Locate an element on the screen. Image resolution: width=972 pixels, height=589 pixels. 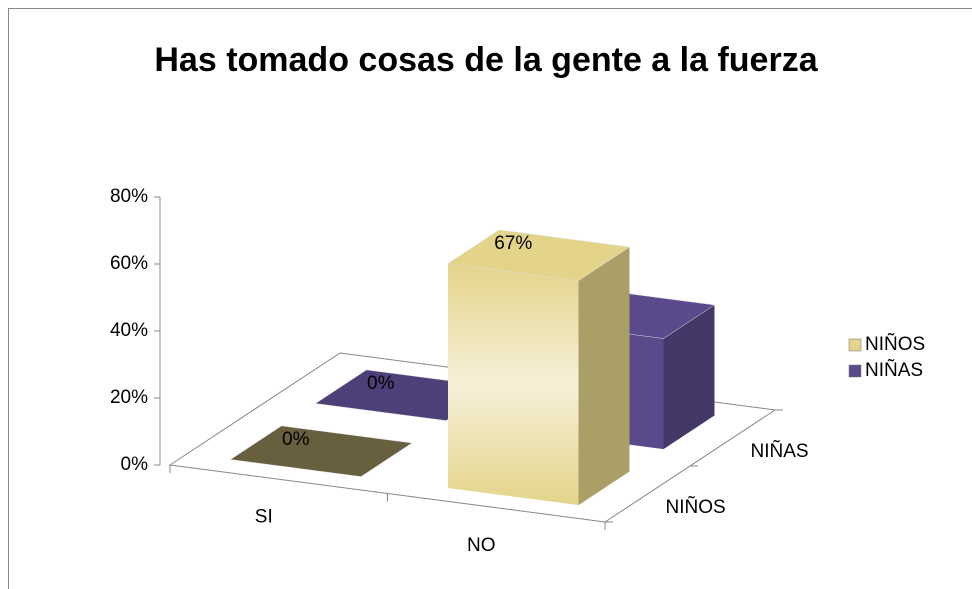
value-label: 67% is located at coordinates (513, 243).